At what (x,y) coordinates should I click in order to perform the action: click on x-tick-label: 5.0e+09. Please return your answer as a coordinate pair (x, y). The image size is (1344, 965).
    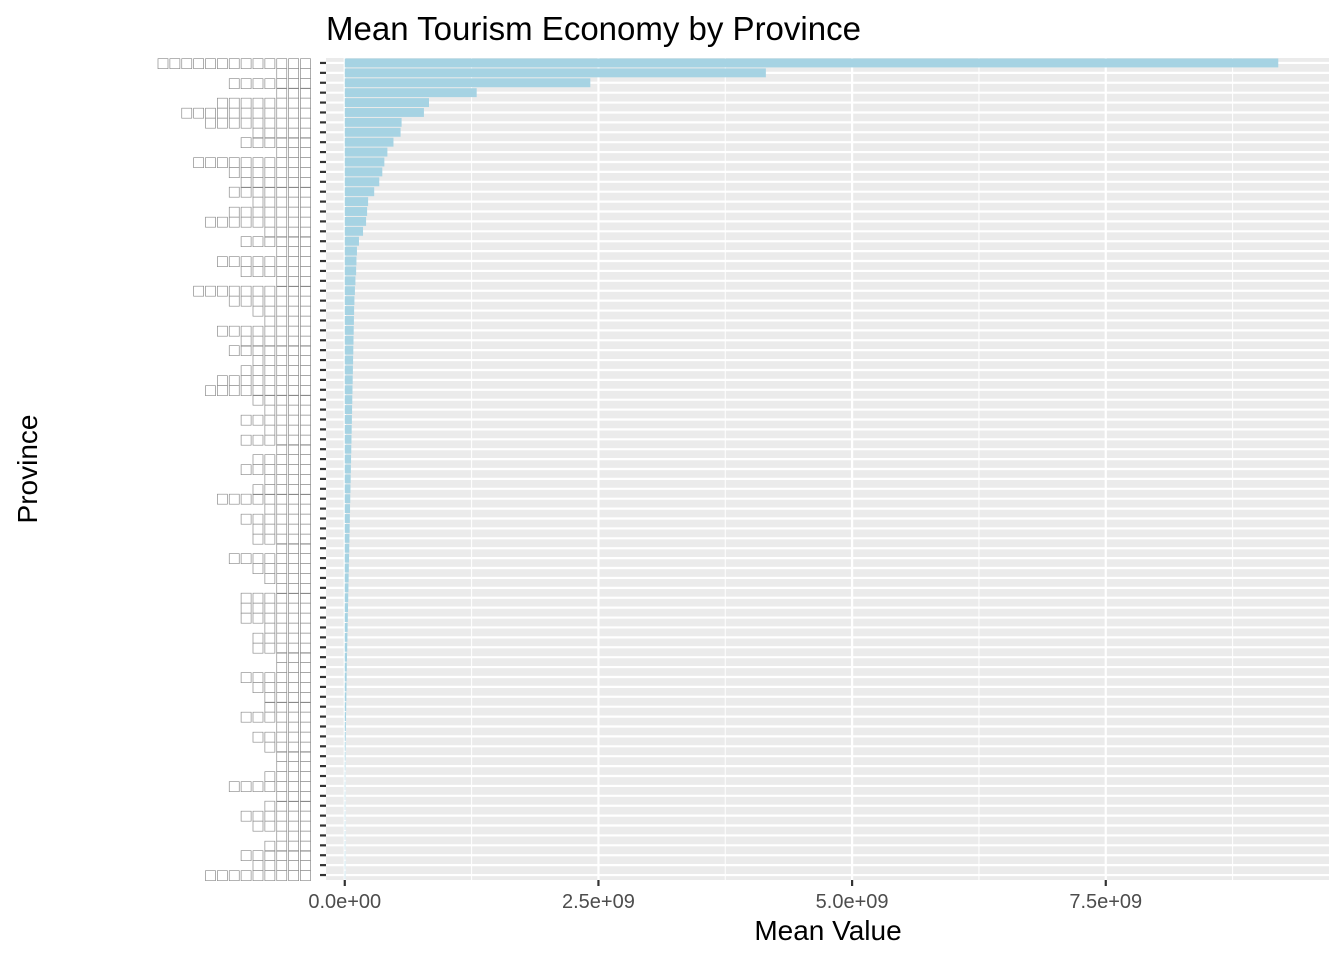
    Looking at the image, I should click on (852, 902).